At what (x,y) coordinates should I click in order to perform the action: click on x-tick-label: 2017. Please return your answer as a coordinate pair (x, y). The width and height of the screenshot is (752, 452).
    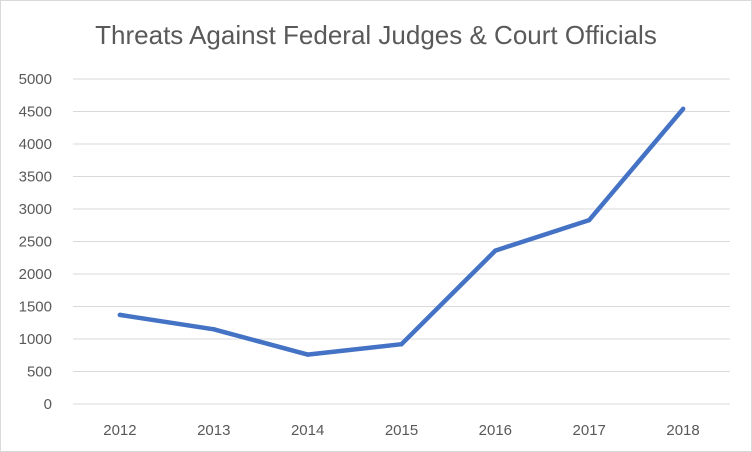
    Looking at the image, I should click on (589, 430).